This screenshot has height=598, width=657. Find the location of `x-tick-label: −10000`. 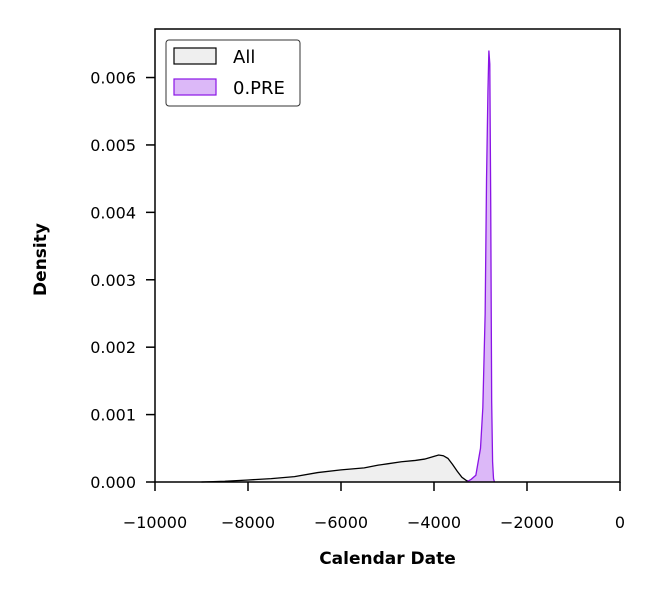

x-tick-label: −10000 is located at coordinates (155, 522).